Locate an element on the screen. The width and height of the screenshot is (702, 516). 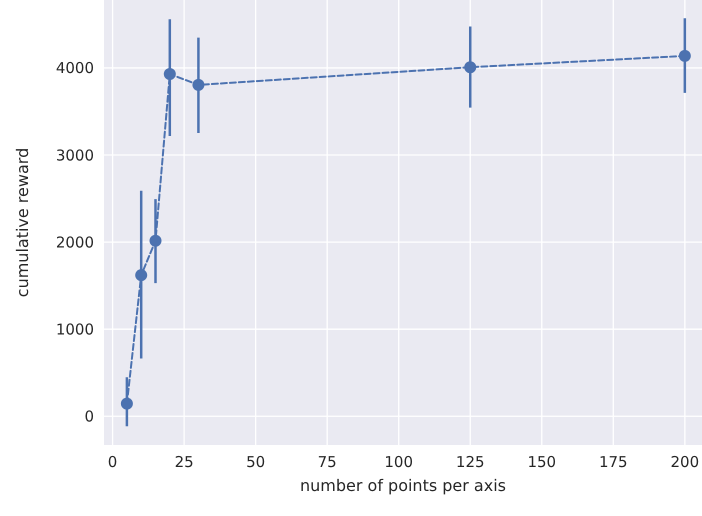
x-tick-label: 175 is located at coordinates (613, 462).